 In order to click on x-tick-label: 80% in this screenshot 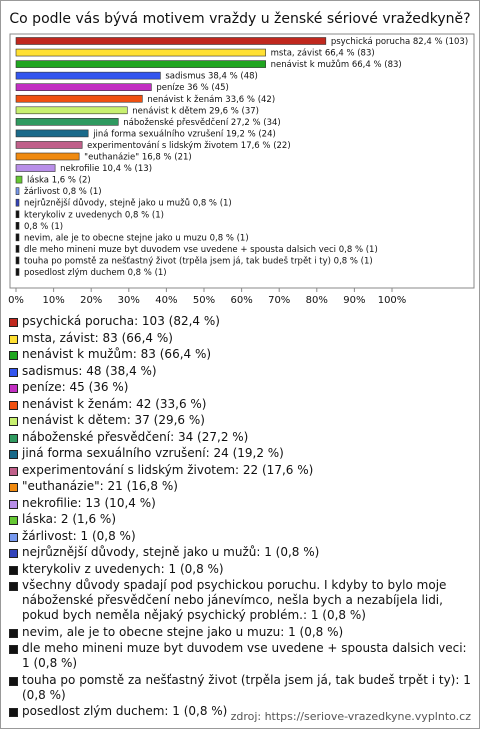, I will do `click(317, 300)`.